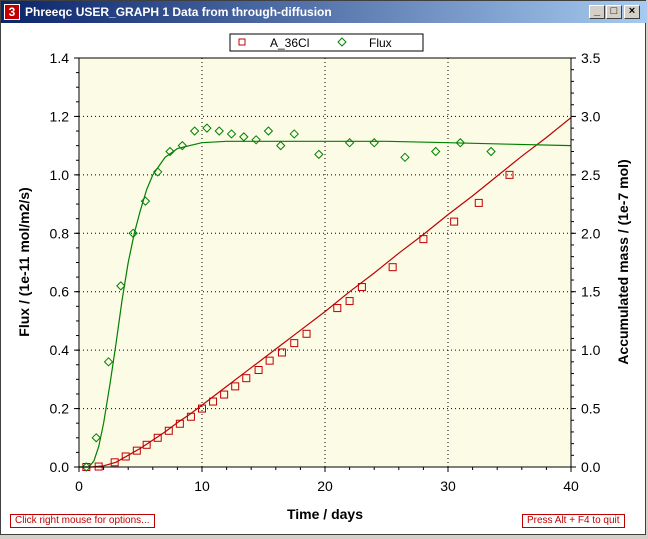 Image resolution: width=648 pixels, height=539 pixels. I want to click on y-left-tick-label: 1.2, so click(60, 116).